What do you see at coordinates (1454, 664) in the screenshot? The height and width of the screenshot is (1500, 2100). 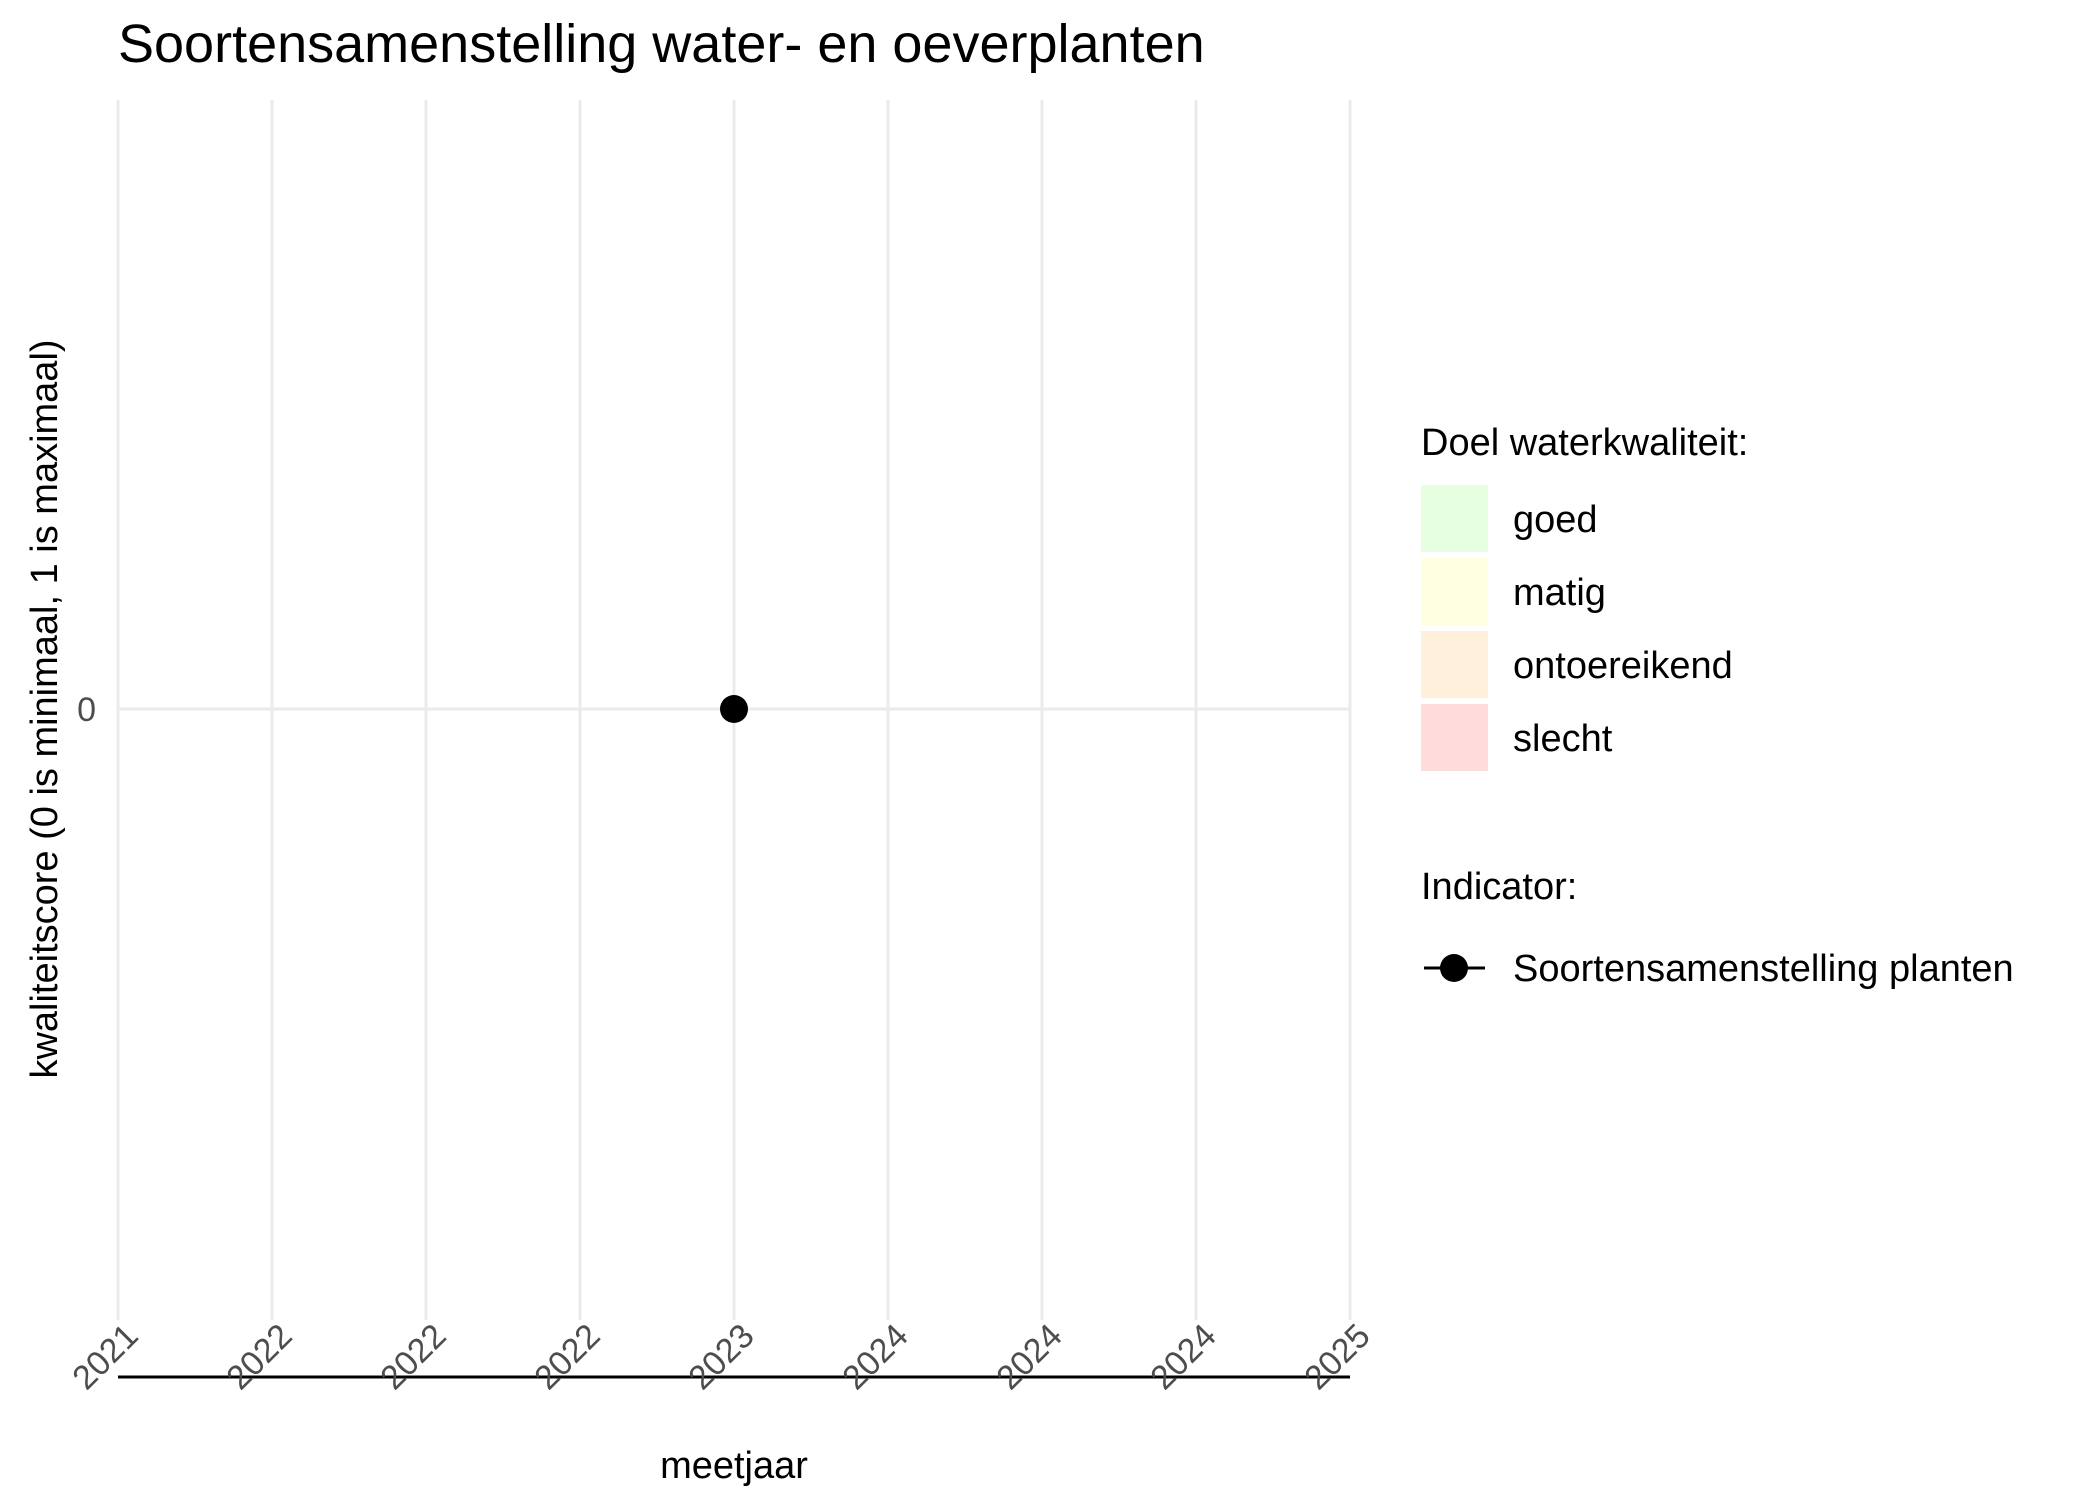 I see `legend-swatch-ontoereikend` at bounding box center [1454, 664].